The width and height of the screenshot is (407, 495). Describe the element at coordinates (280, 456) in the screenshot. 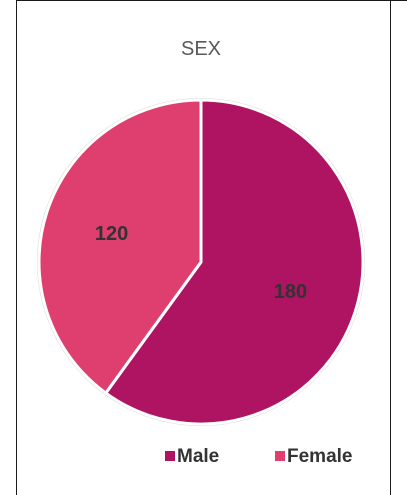

I see `legend-swatch-female` at that location.